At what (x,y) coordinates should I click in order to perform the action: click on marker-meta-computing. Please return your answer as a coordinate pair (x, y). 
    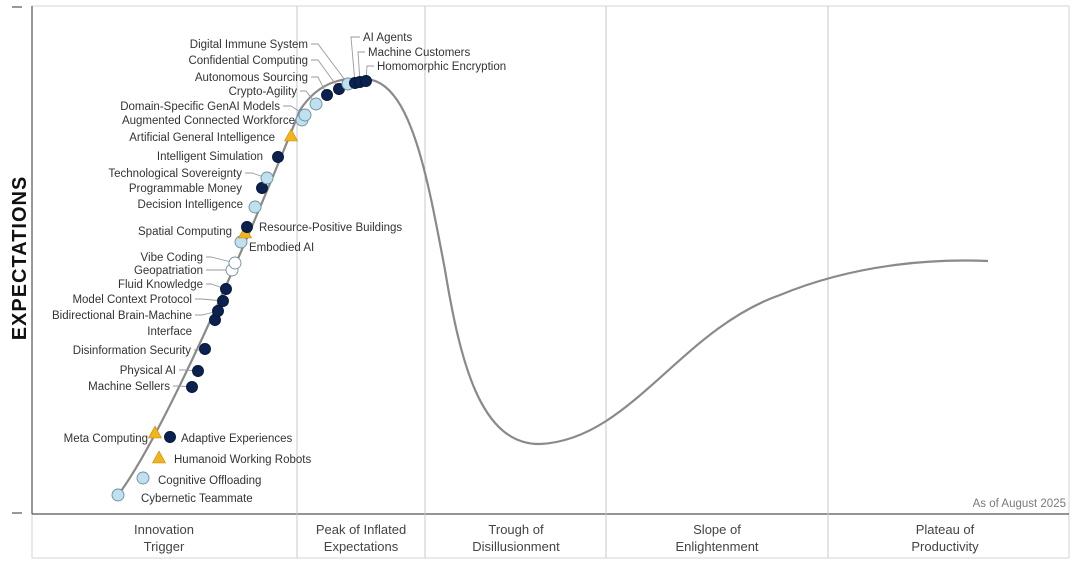
    Looking at the image, I should click on (155, 432).